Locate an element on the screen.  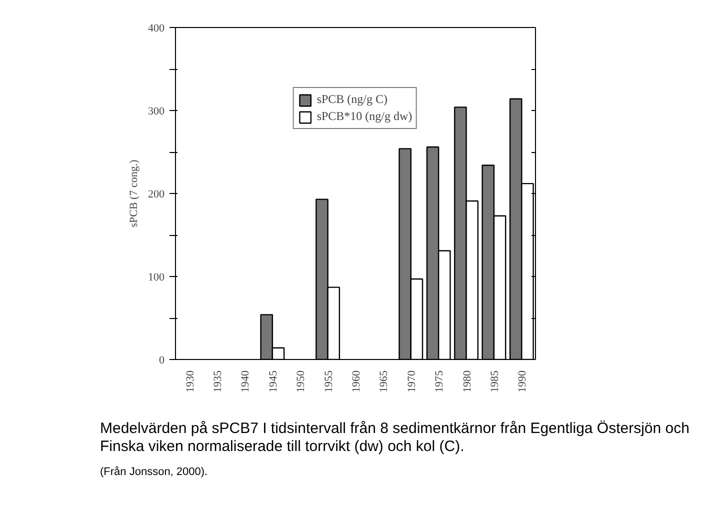
x-tick-label: 1950 is located at coordinates (301, 381).